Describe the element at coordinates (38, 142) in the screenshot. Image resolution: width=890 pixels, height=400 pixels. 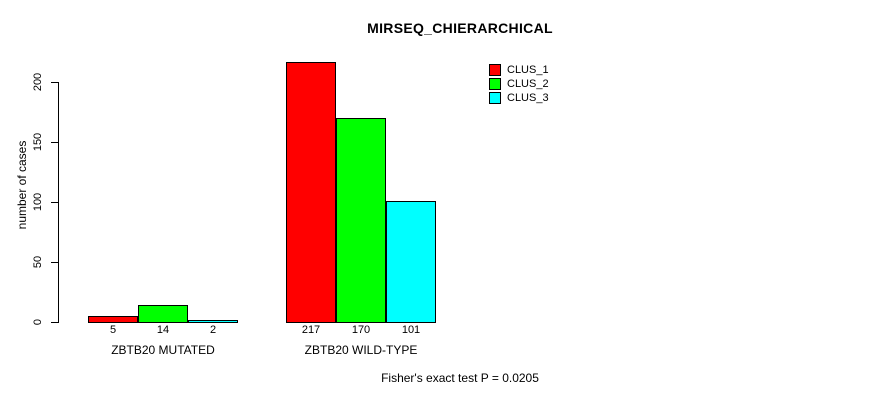
I see `y-tick-label: 150` at that location.